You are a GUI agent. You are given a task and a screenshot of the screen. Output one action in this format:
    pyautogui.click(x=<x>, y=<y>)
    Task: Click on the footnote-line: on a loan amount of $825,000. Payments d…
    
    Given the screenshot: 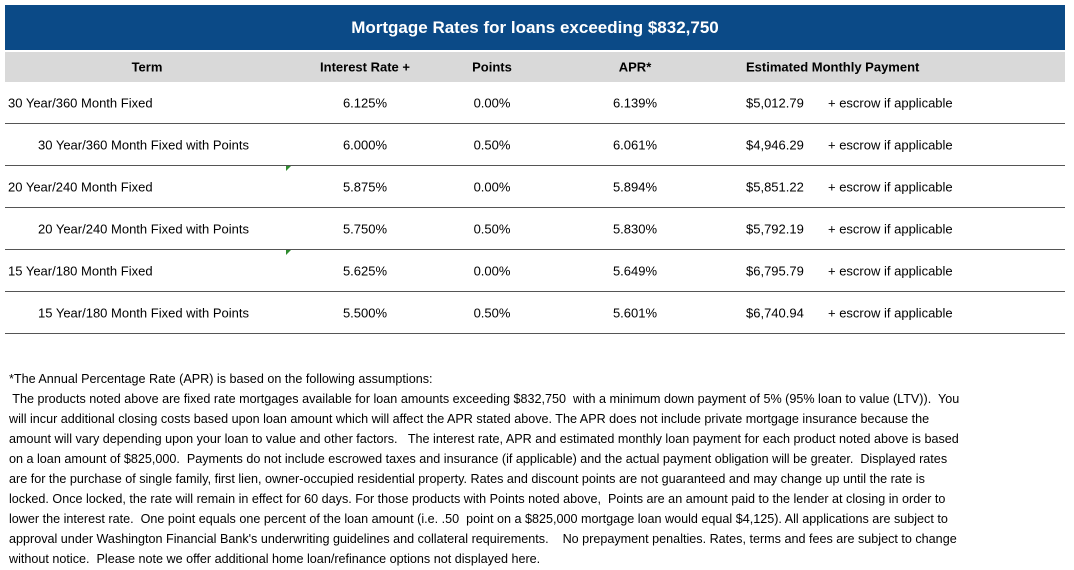 What is the action you would take?
    pyautogui.click(x=478, y=459)
    